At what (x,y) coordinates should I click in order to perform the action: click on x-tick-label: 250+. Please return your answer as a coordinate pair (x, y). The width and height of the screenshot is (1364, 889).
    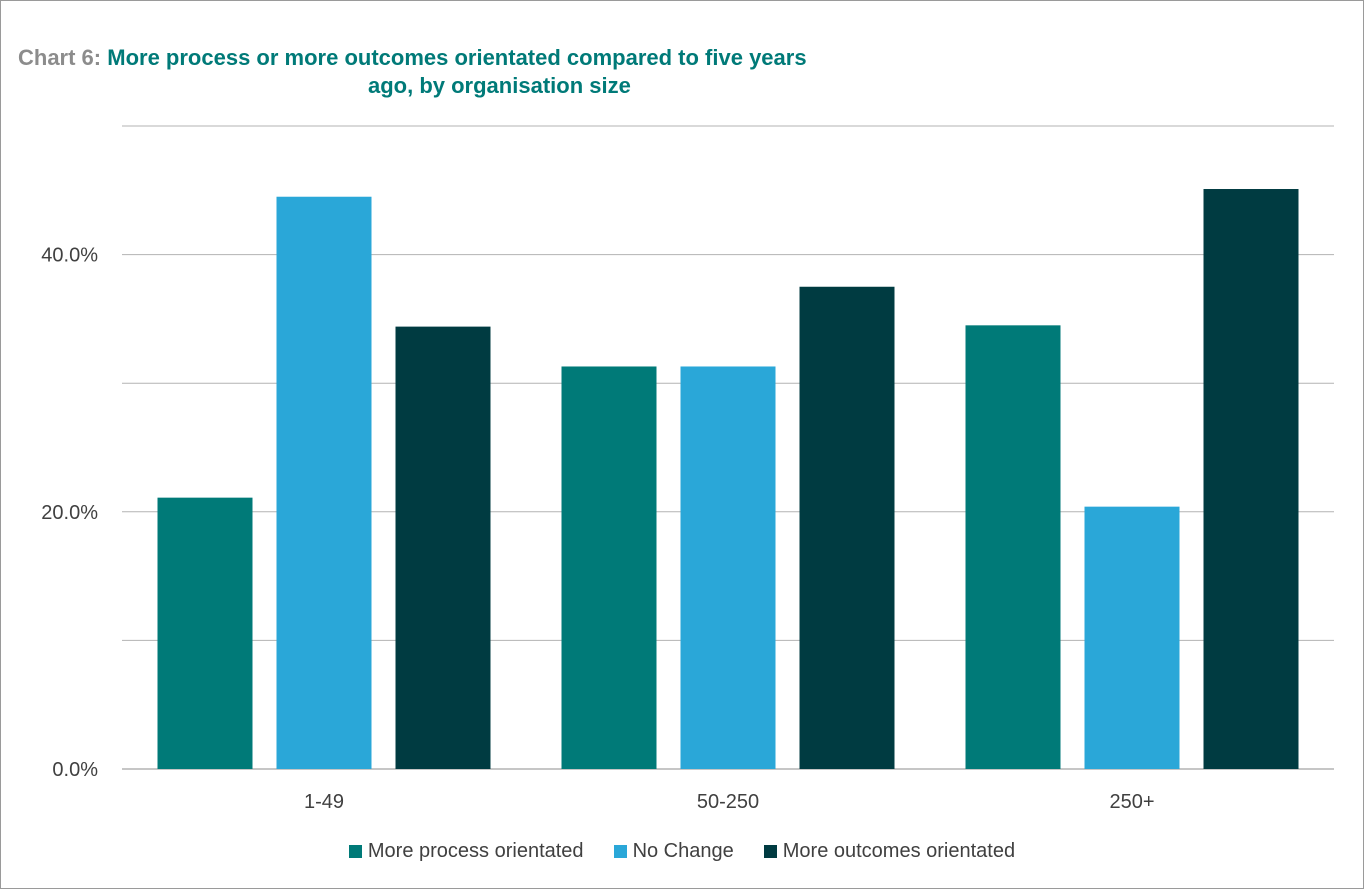
    Looking at the image, I should click on (1131, 802).